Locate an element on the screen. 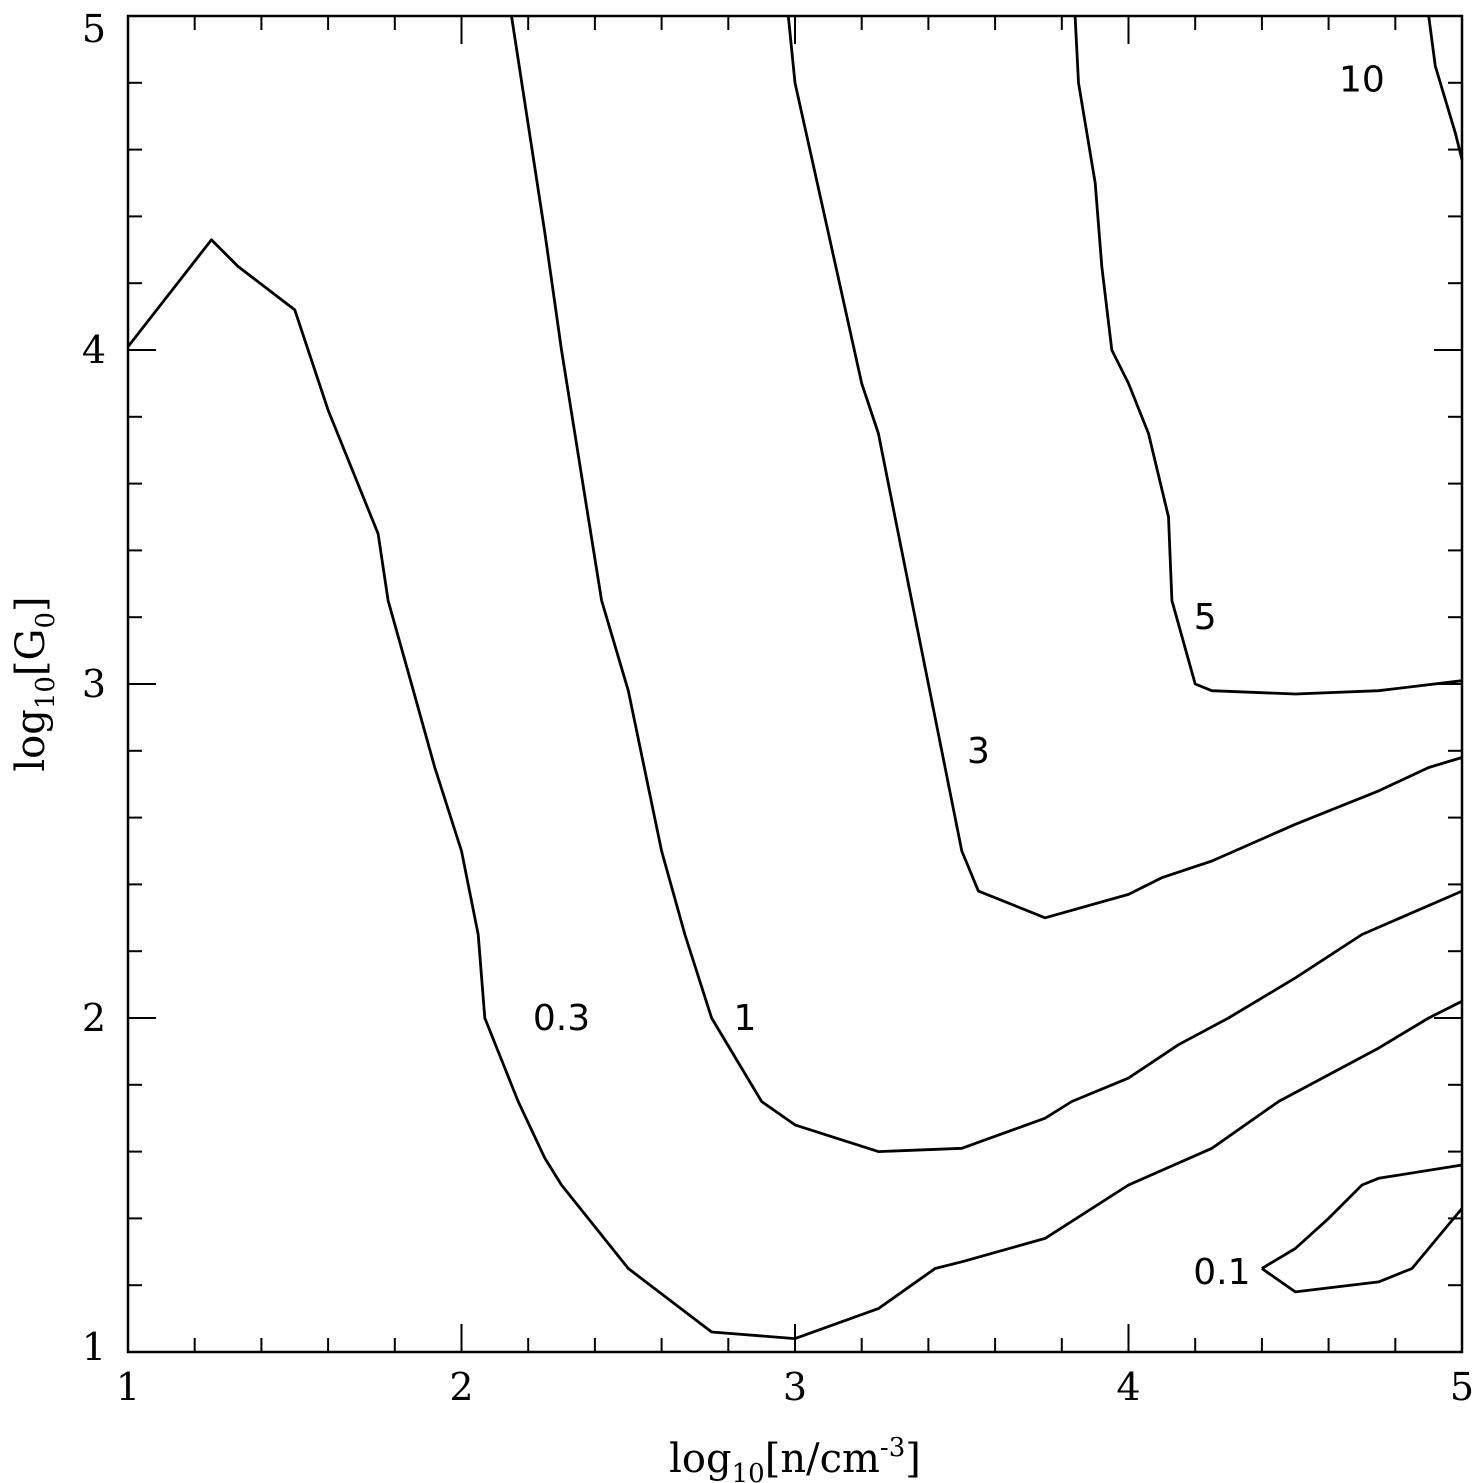 The image size is (1476, 1483). x-axis-label: log10[n/cm-3] is located at coordinates (795, 1458).